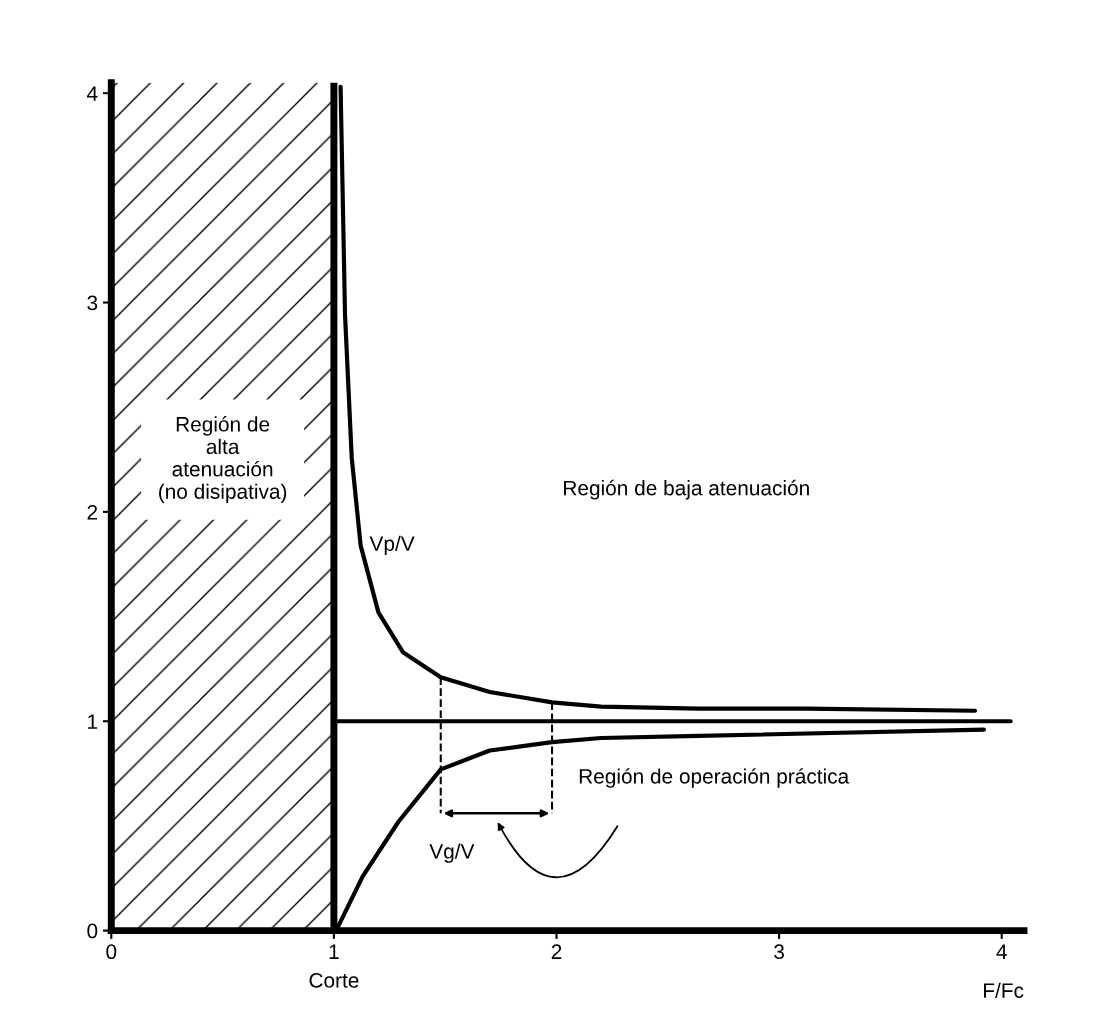  What do you see at coordinates (92, 93) in the screenshot?
I see `y-tick-label: 4` at bounding box center [92, 93].